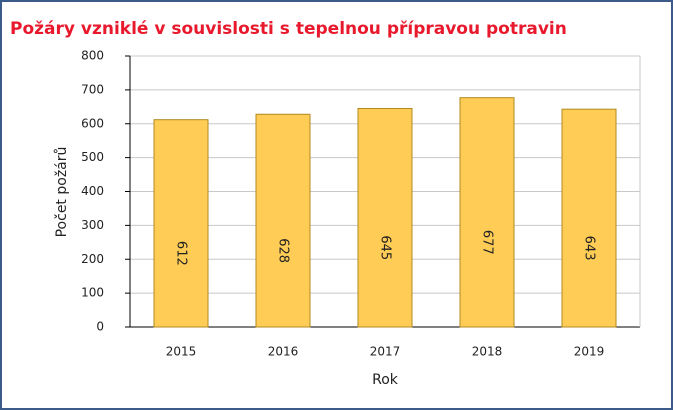 Image resolution: width=673 pixels, height=410 pixels. Describe the element at coordinates (92, 89) in the screenshot. I see `y-tick-label: 700` at that location.